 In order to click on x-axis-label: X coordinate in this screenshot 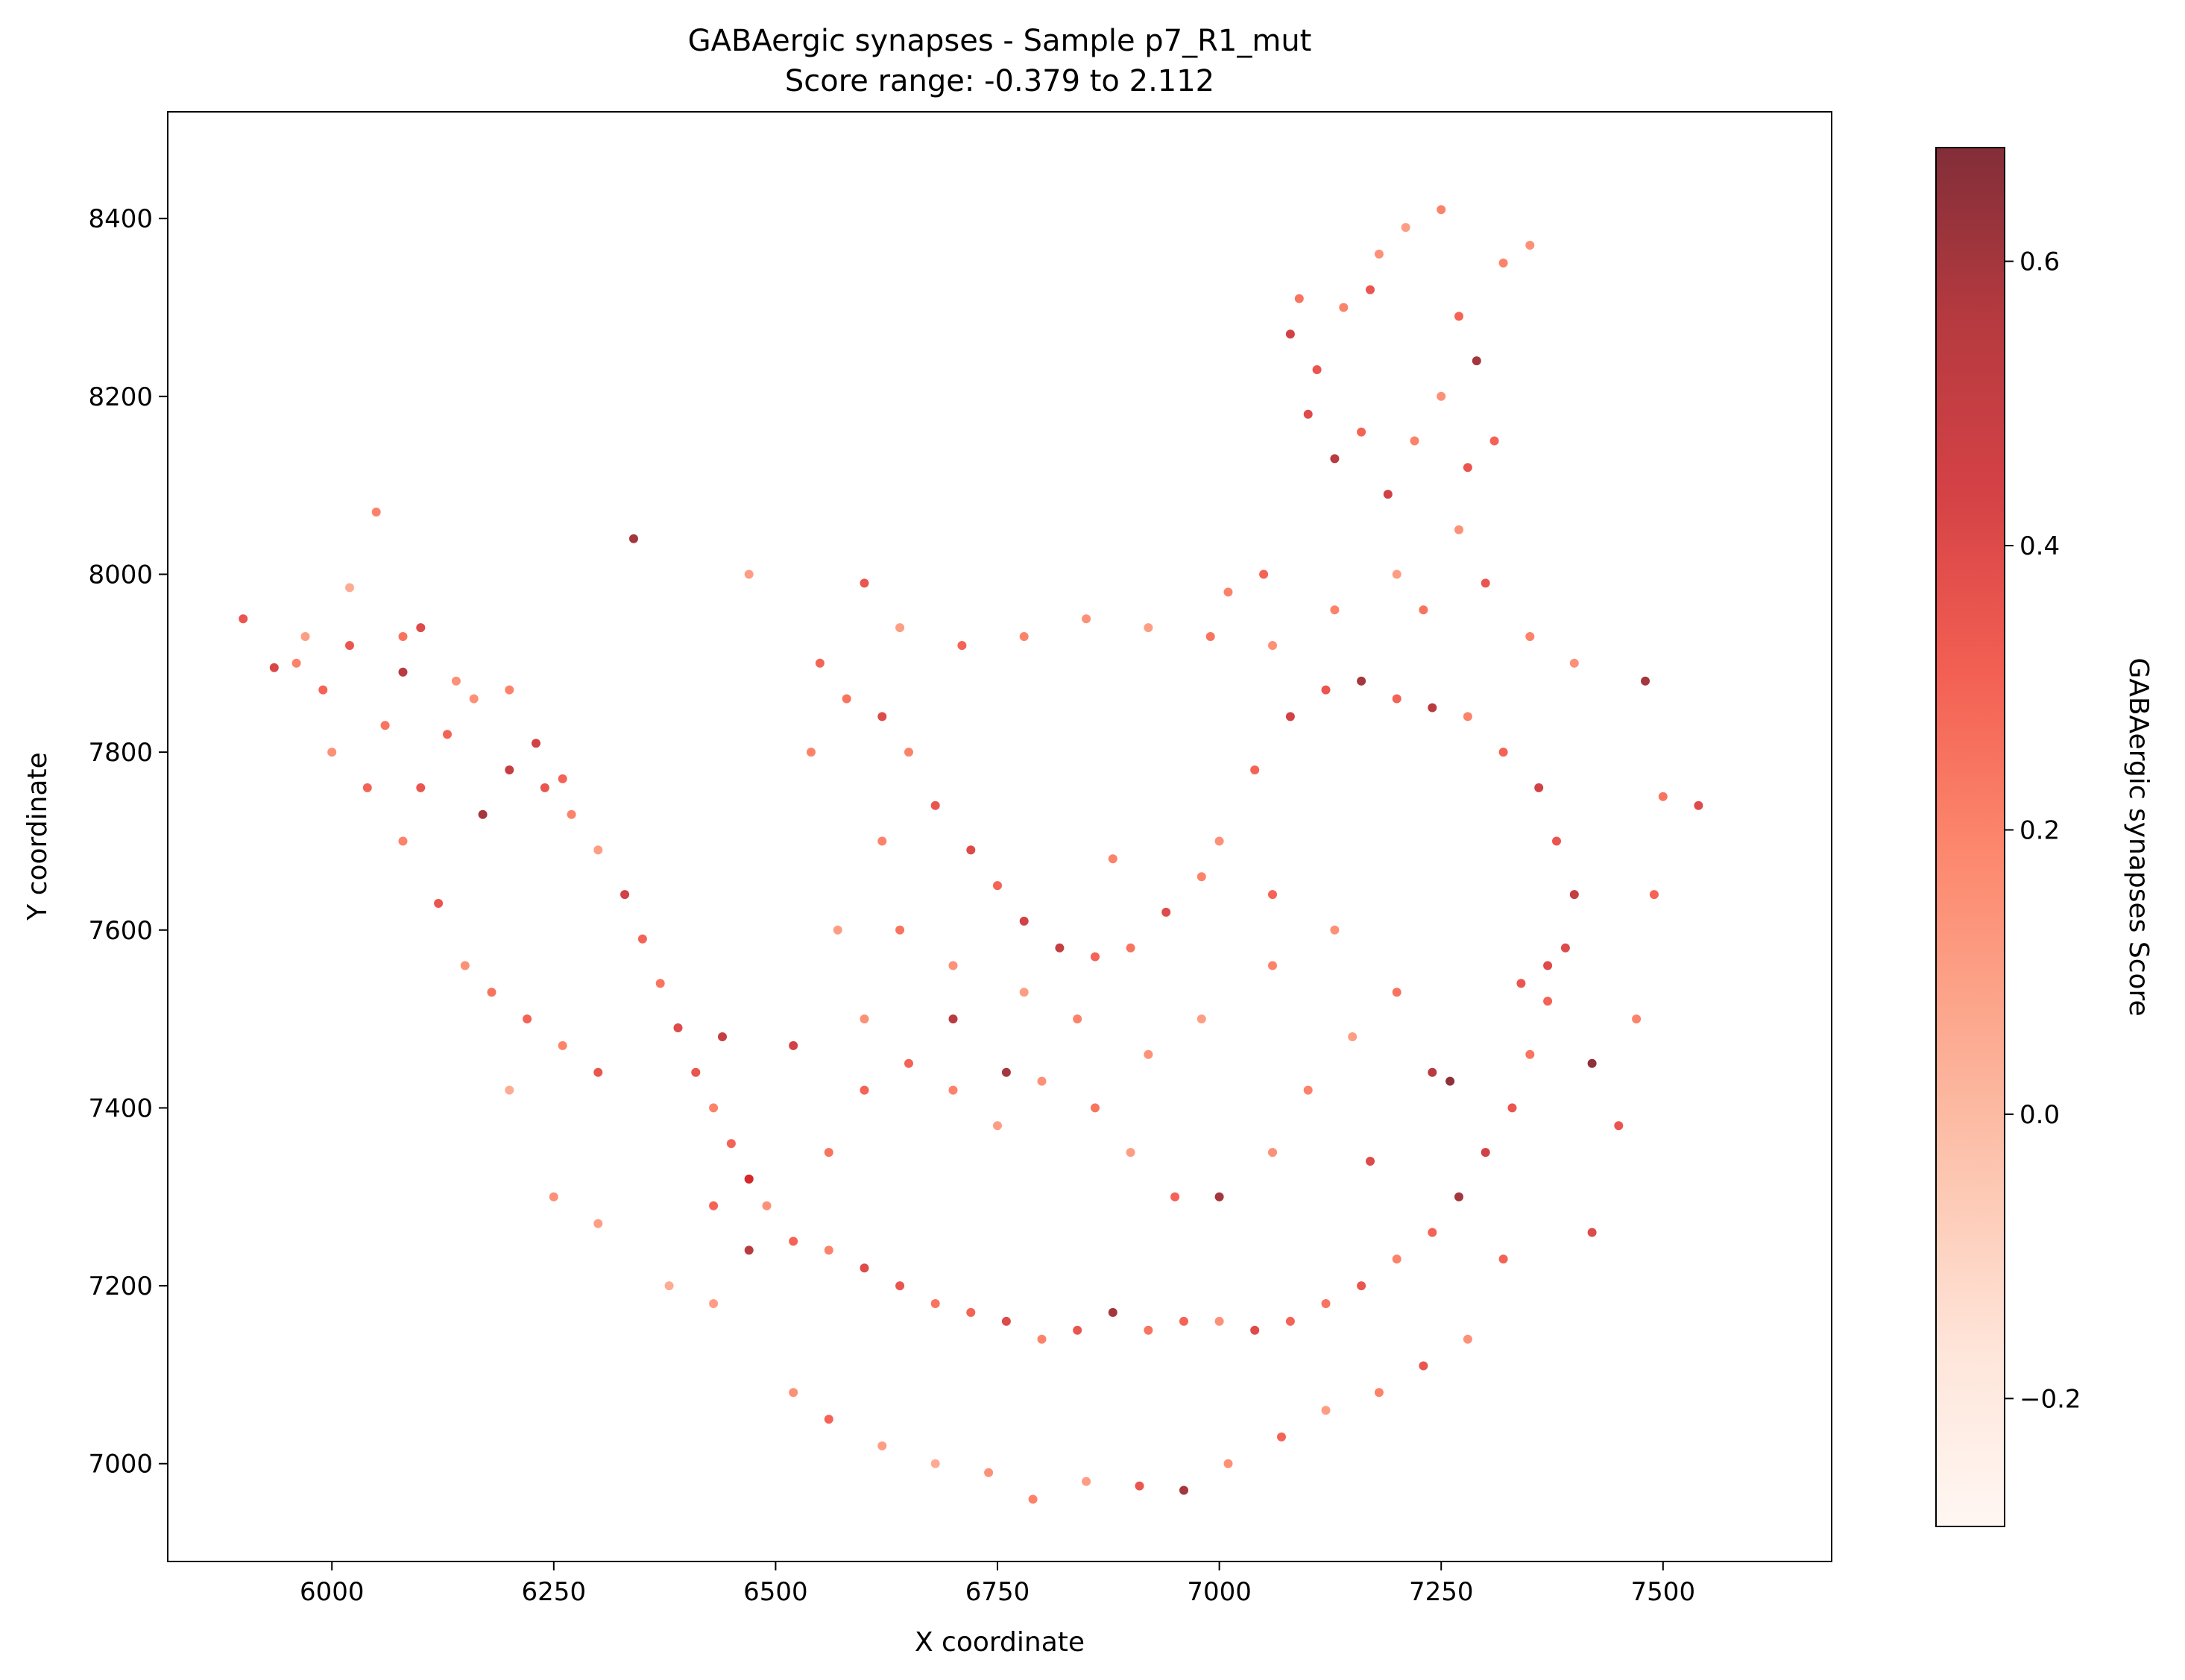, I will do `click(1000, 1642)`.